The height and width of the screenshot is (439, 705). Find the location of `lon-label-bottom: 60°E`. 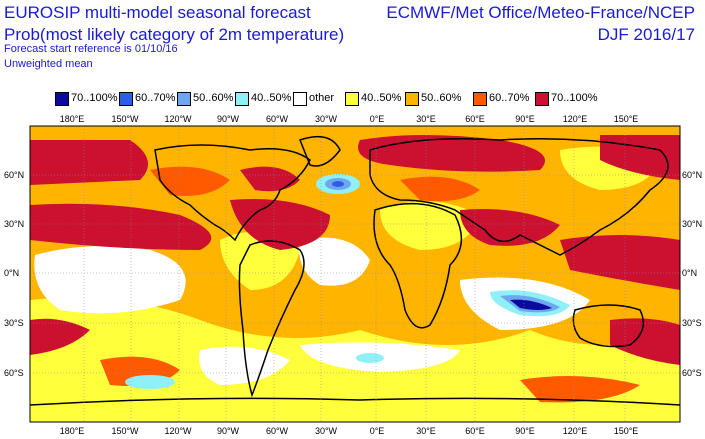

lon-label-bottom: 60°E is located at coordinates (475, 431).